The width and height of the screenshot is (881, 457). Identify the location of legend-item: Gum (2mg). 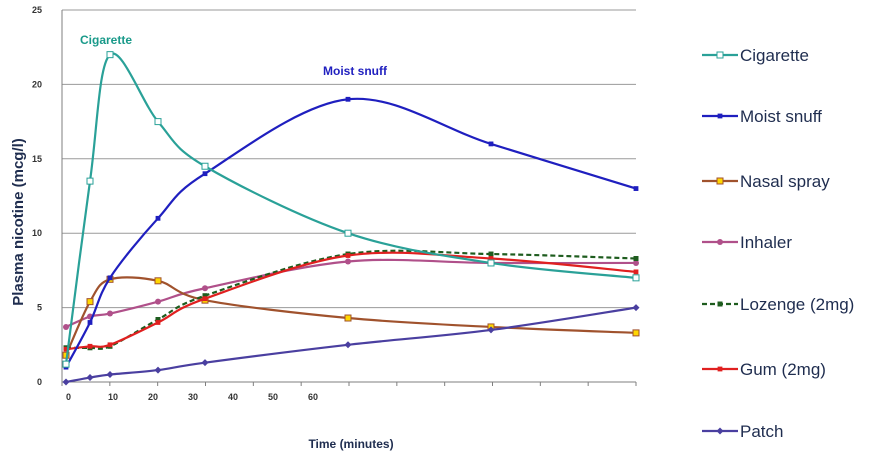
(764, 369).